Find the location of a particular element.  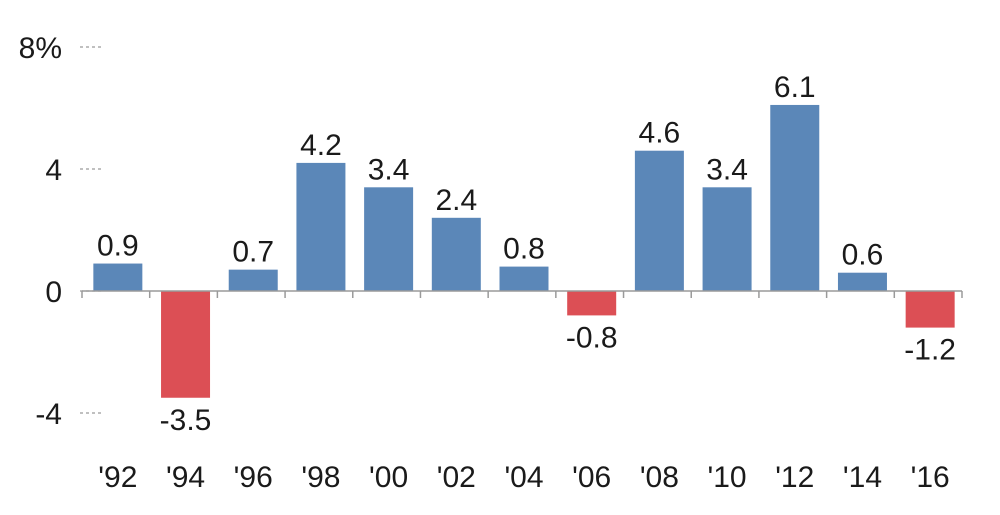

x-tick-label: '12 is located at coordinates (794, 477).